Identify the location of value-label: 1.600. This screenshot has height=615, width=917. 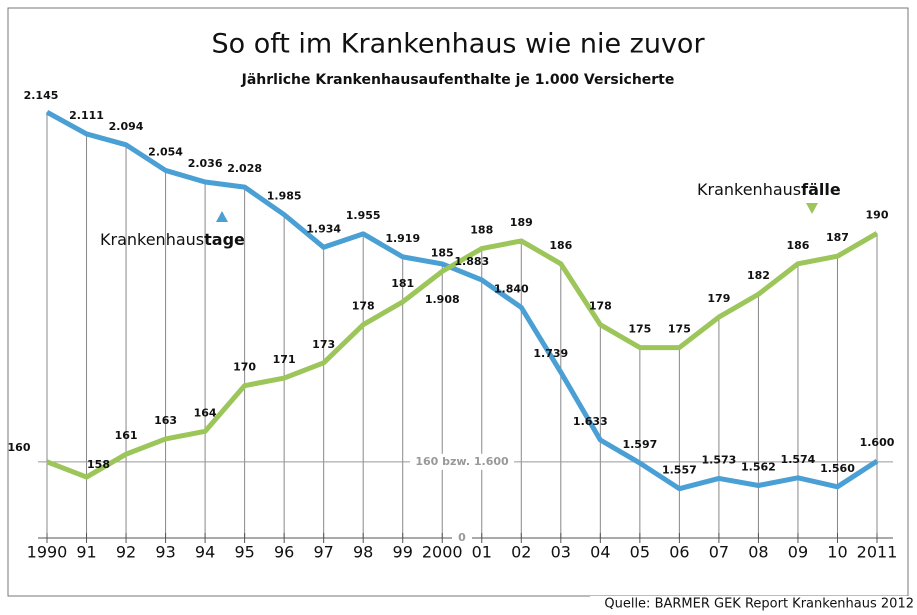
(877, 442).